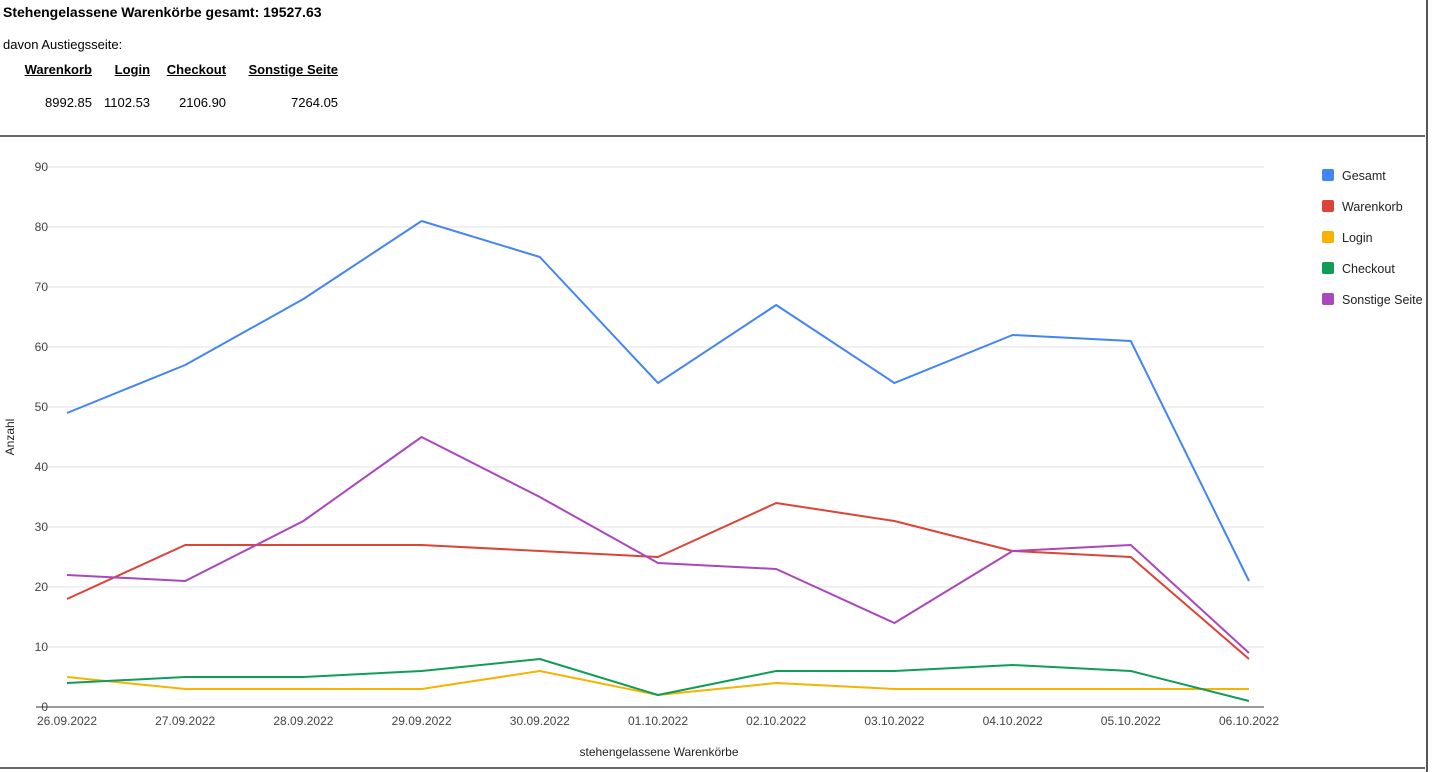  I want to click on y-tick-label: 40, so click(42, 467).